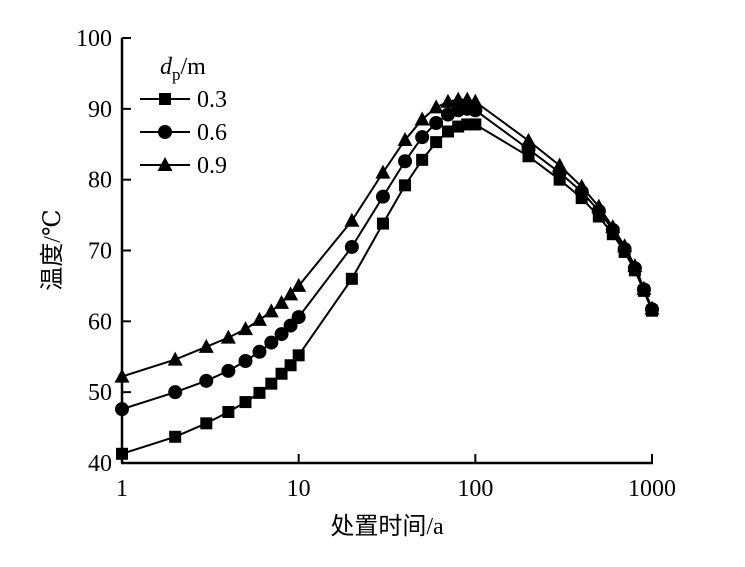  I want to click on legend-item: 0.6, so click(183, 133).